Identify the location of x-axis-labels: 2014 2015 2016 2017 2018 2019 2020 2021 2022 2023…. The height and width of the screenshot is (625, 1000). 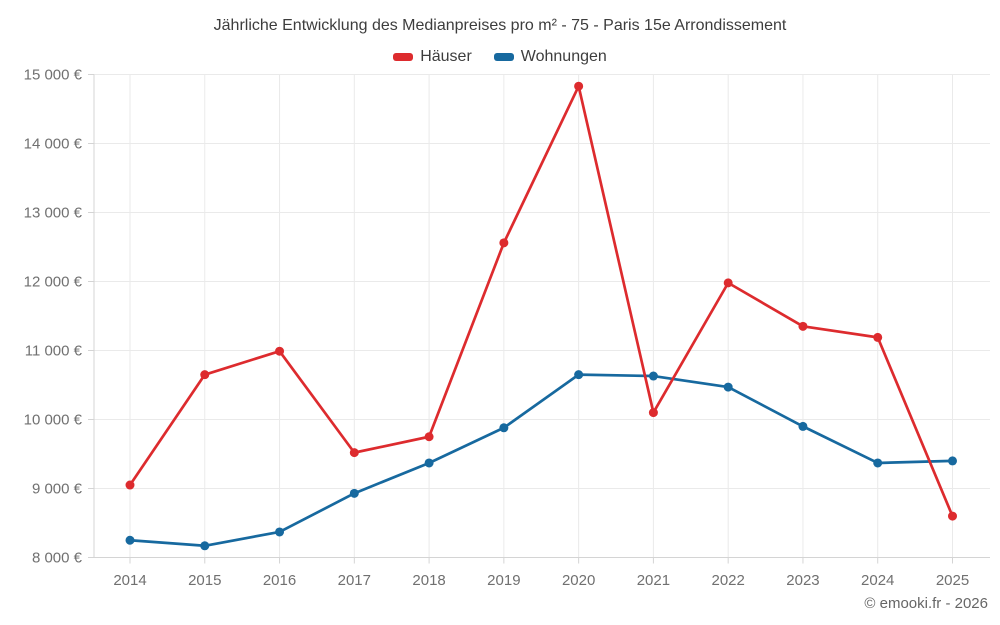
(541, 580).